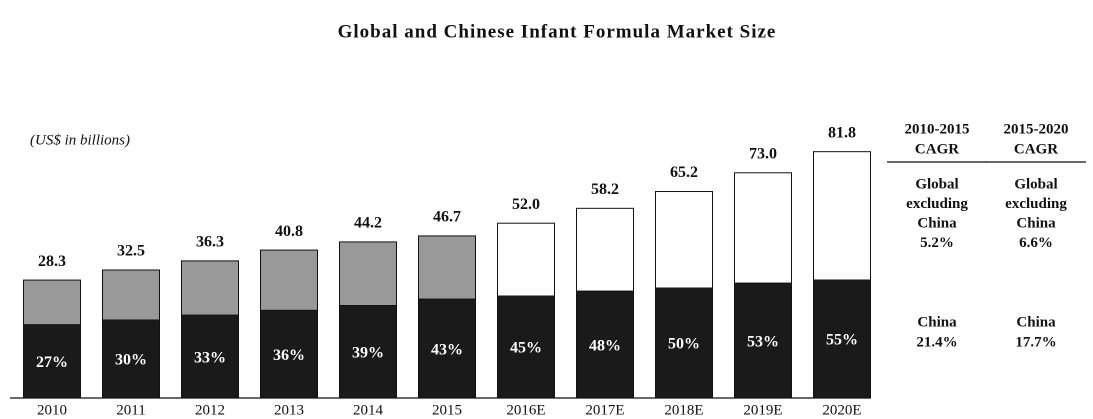 Image resolution: width=1093 pixels, height=419 pixels. What do you see at coordinates (1036, 129) in the screenshot?
I see `cagr-header: 2015-2020` at bounding box center [1036, 129].